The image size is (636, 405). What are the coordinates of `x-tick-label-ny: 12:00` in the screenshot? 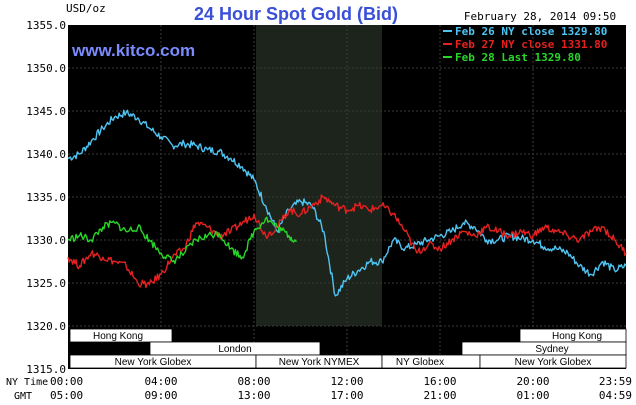 It's located at (346, 381).